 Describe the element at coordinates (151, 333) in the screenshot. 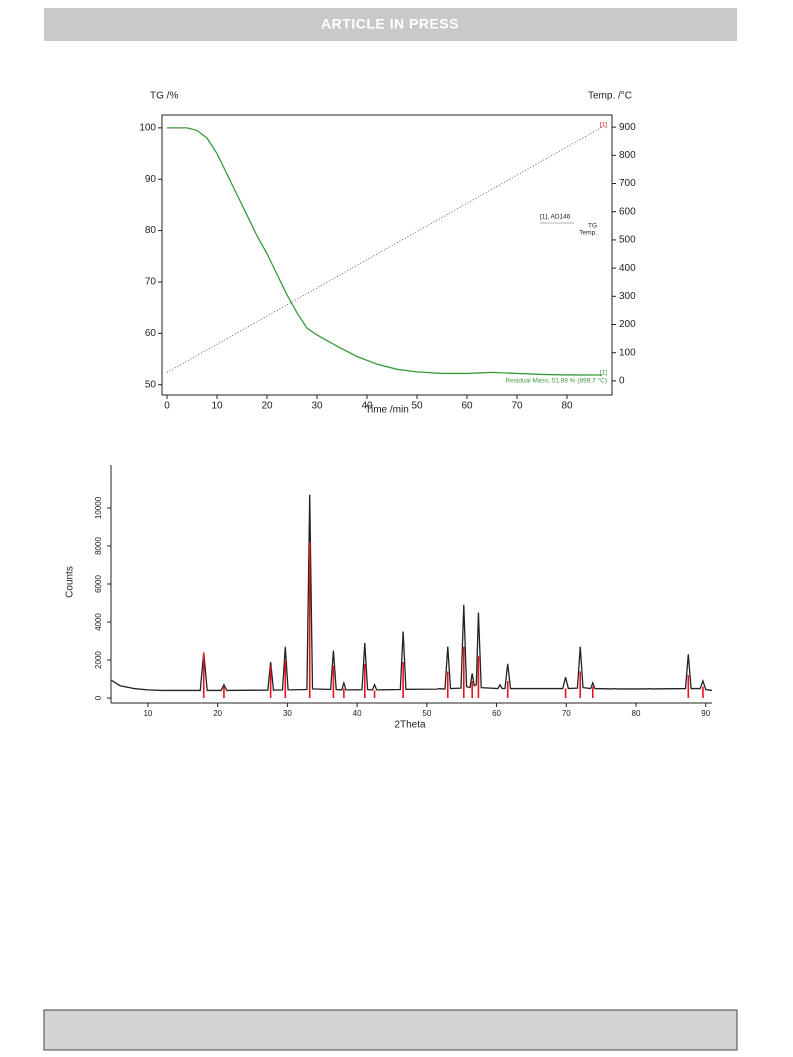

I see `y-tick-label: 60` at that location.